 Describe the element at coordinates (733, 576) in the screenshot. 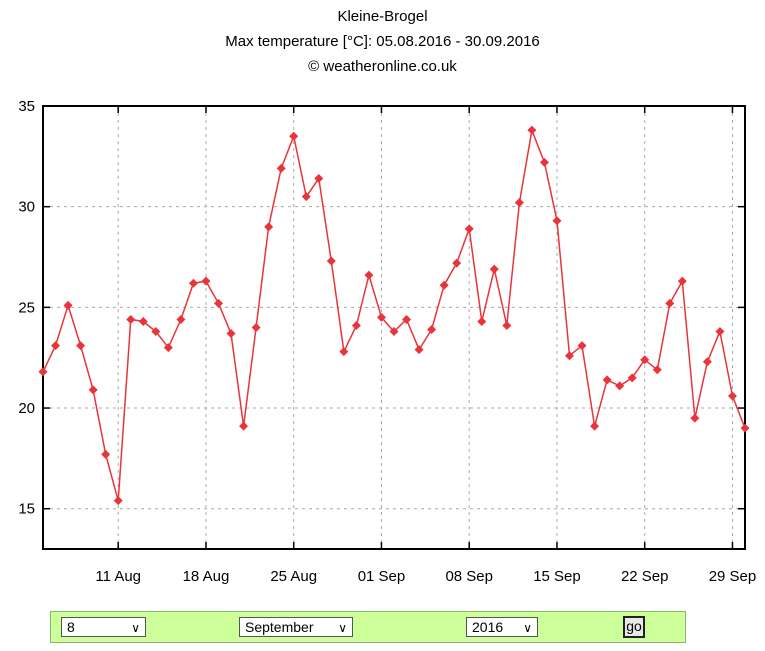

I see `x-tick-label: 29 Sep` at that location.